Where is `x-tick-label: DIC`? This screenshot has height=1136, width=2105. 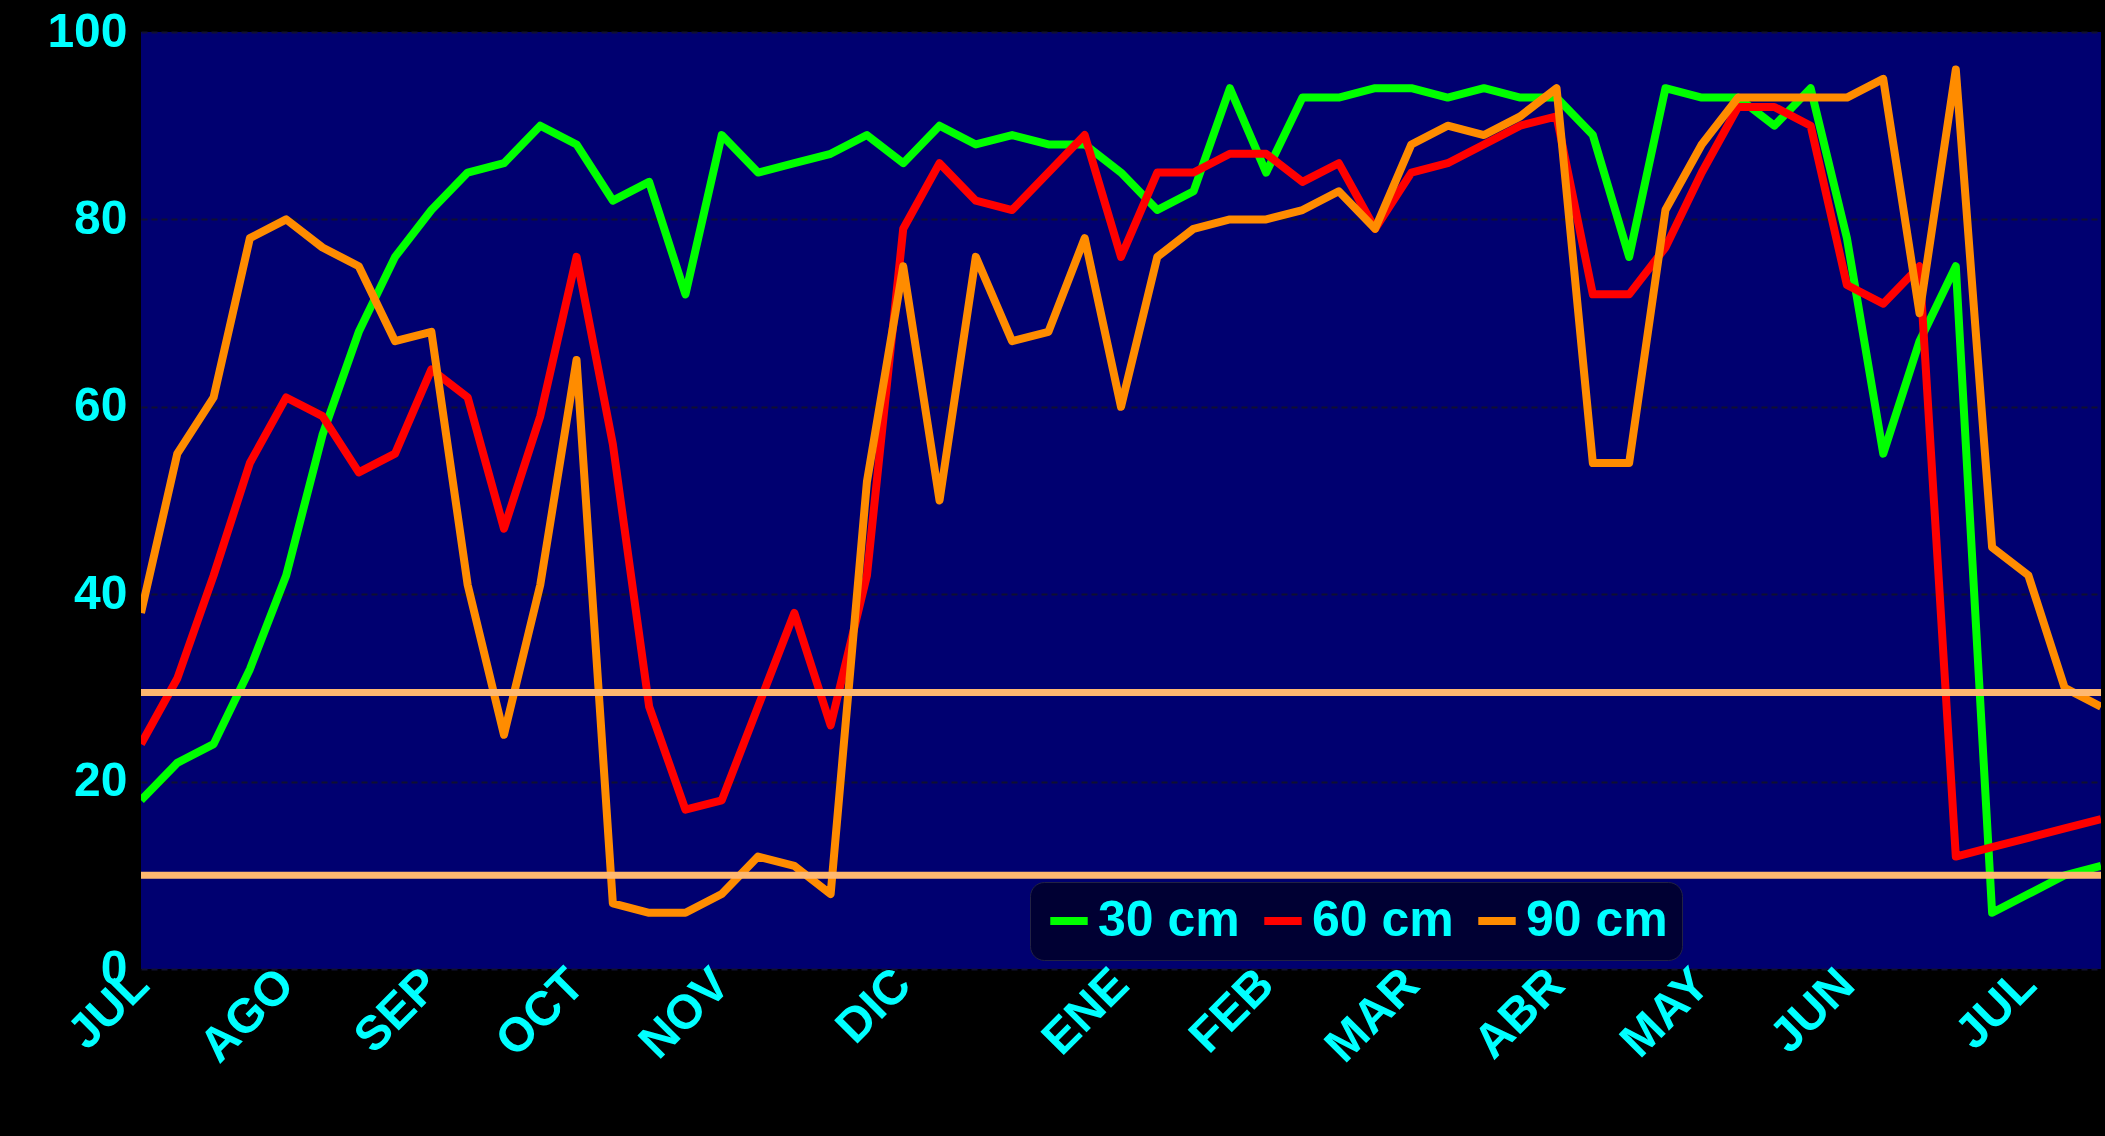
x-tick-label: DIC is located at coordinates (872, 1004).